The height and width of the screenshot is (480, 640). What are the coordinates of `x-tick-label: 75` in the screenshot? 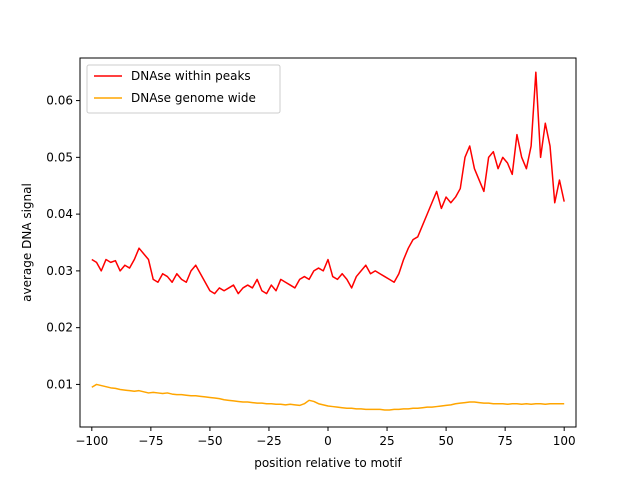 It's located at (505, 441).